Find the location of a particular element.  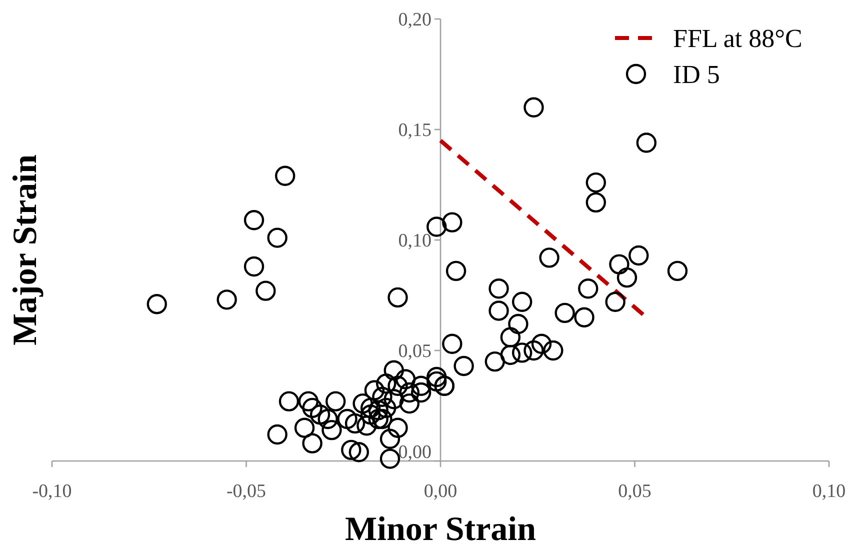

x-tick-label: 0,00 is located at coordinates (441, 491).